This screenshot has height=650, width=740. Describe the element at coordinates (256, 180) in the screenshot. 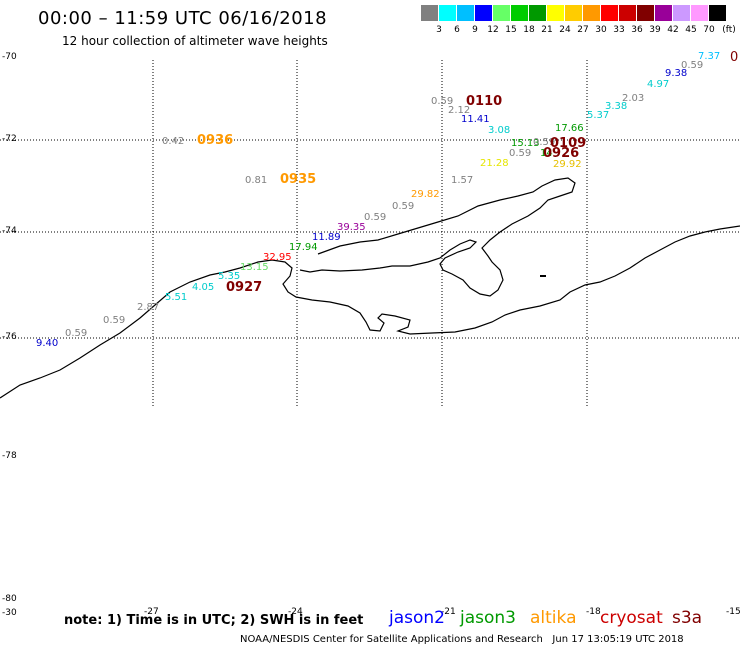

I see `wave-height-label: 0.81` at that location.